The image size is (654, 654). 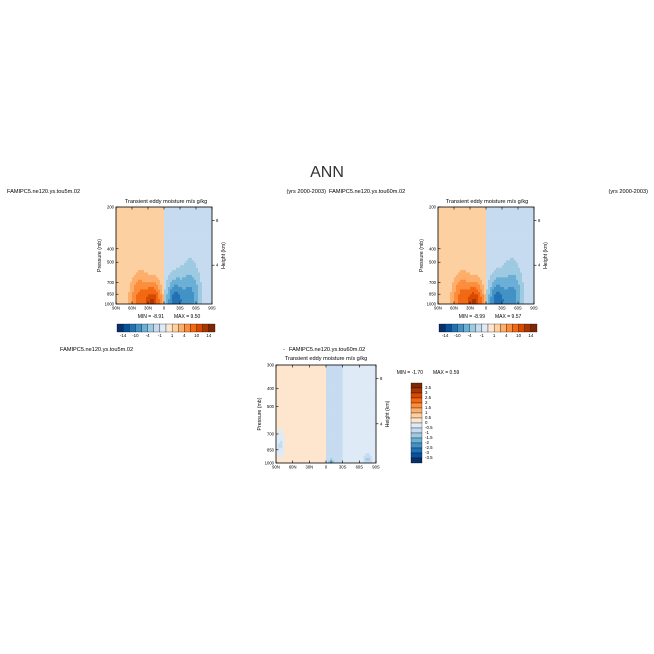 What do you see at coordinates (135, 335) in the screenshot?
I see `colorbar-label: -10` at bounding box center [135, 335].